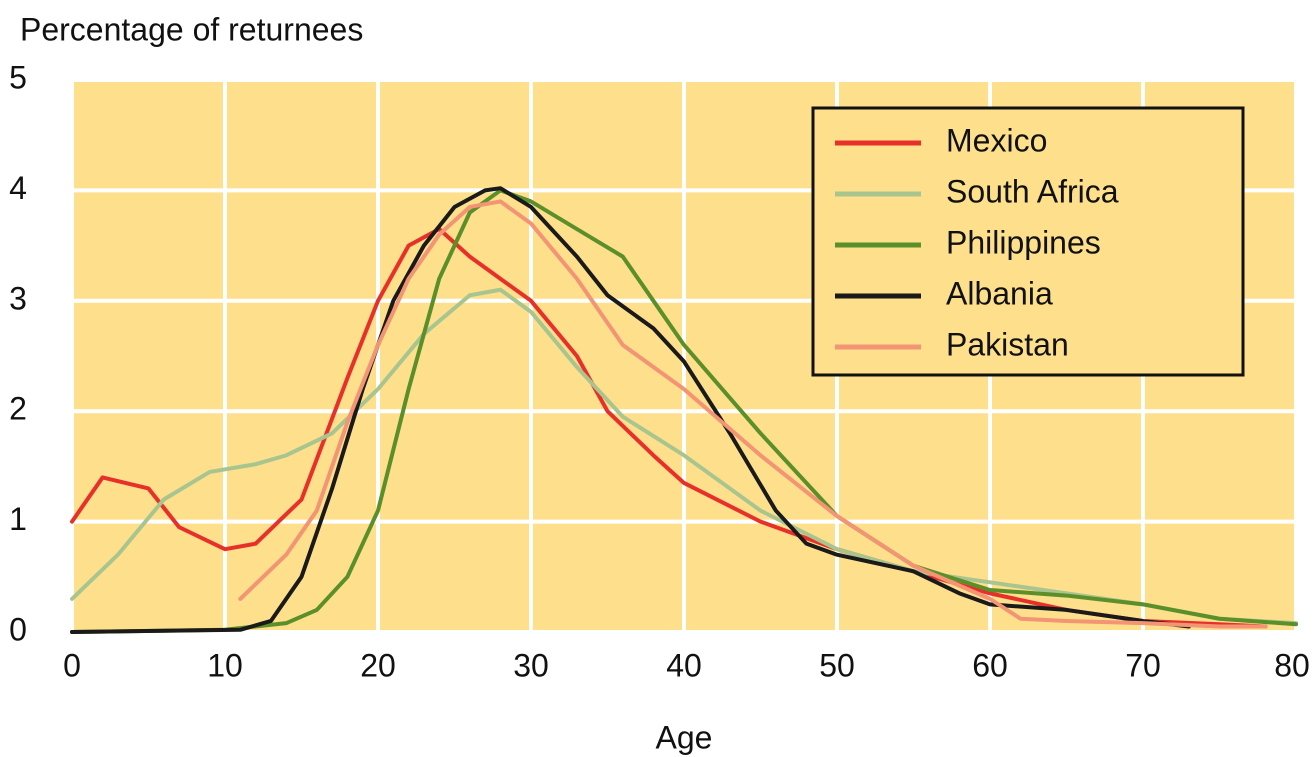 This screenshot has height=757, width=1316. Describe the element at coordinates (1007, 344) in the screenshot. I see `legend-label: Pakistan` at that location.